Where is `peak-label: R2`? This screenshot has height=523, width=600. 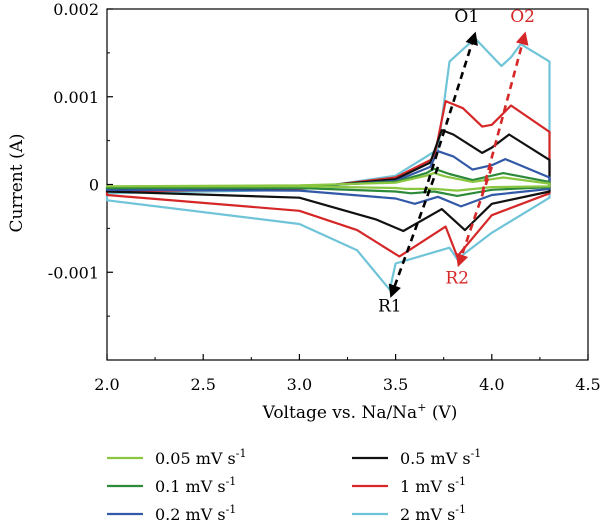
peak-label: R2 is located at coordinates (457, 279).